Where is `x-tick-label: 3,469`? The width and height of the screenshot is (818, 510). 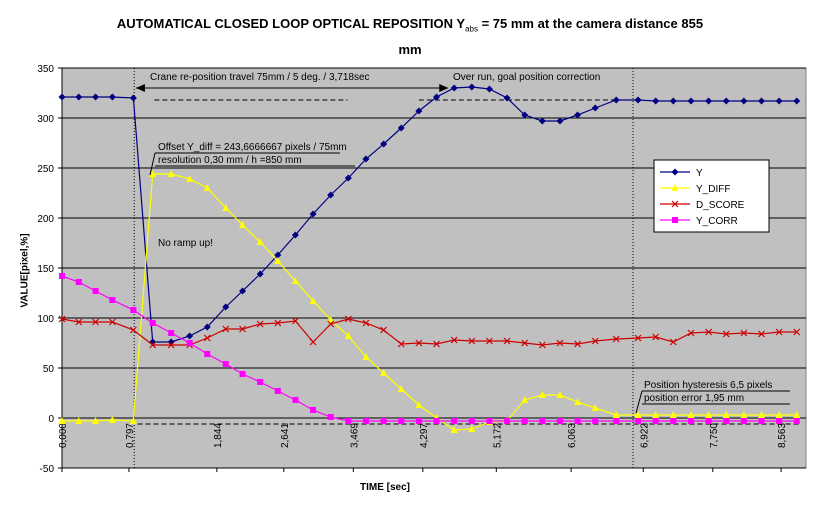 x-tick-label: 3,469 is located at coordinates (354, 435).